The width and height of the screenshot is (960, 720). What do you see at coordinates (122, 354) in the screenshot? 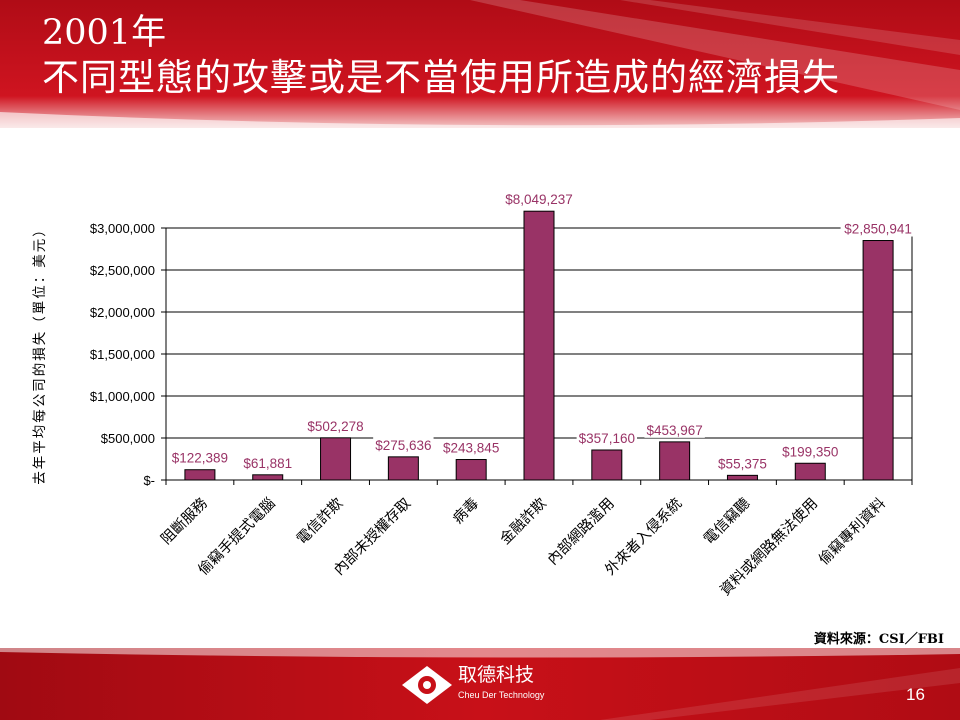
I see `y-tick-label: $1,500,000` at bounding box center [122, 354].